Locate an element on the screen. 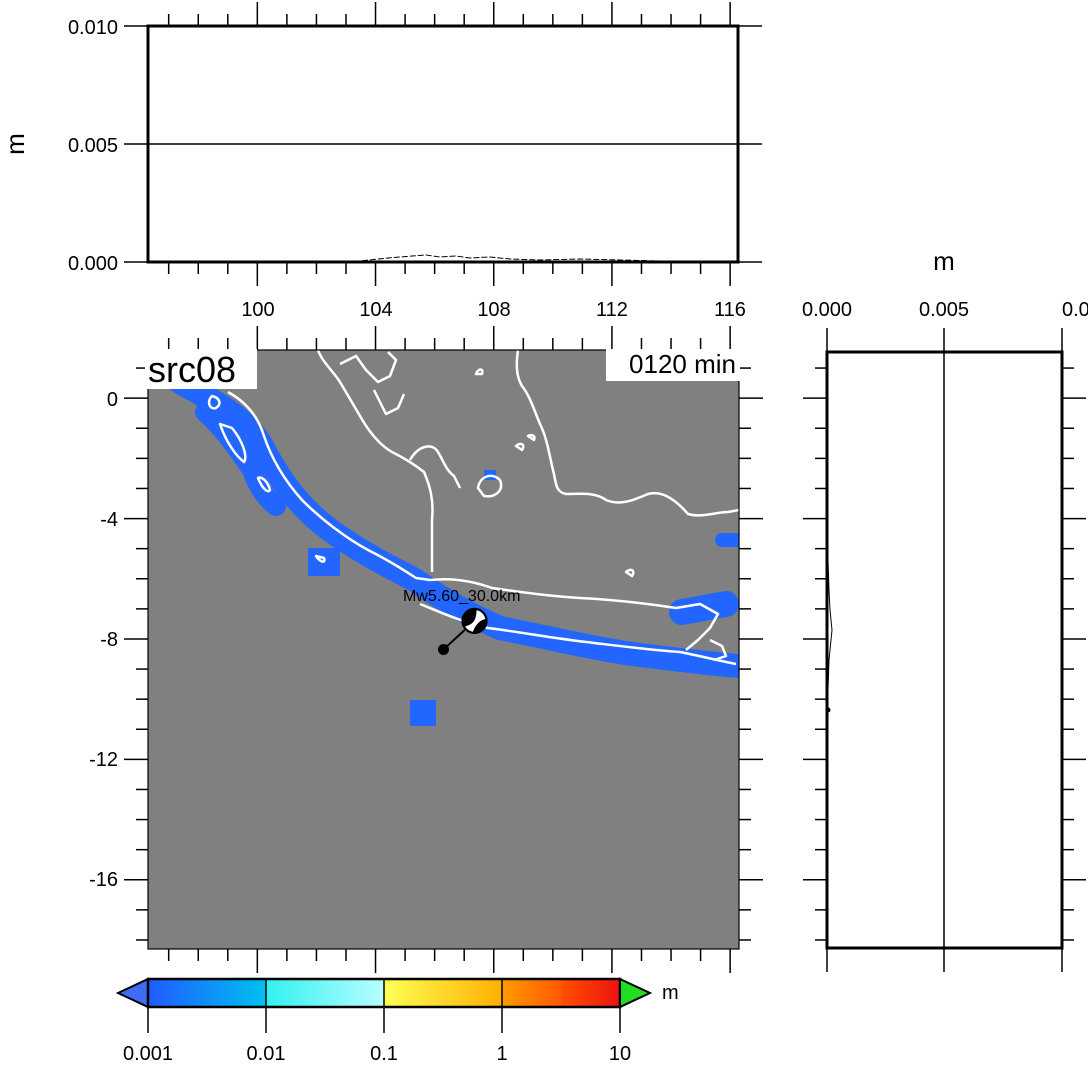 The width and height of the screenshot is (1088, 1072). side-x-tick-label: 0.010 is located at coordinates (1075, 310).